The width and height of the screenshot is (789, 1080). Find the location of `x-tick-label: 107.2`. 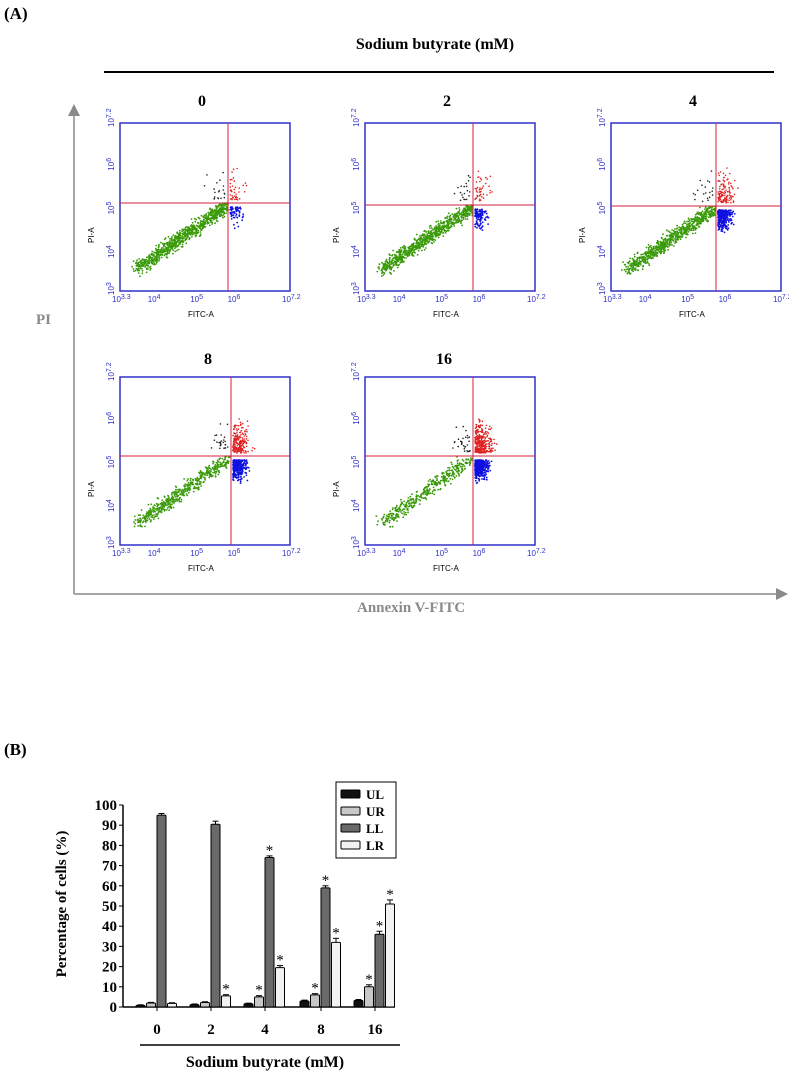

x-tick-label: 107.2 is located at coordinates (536, 299).